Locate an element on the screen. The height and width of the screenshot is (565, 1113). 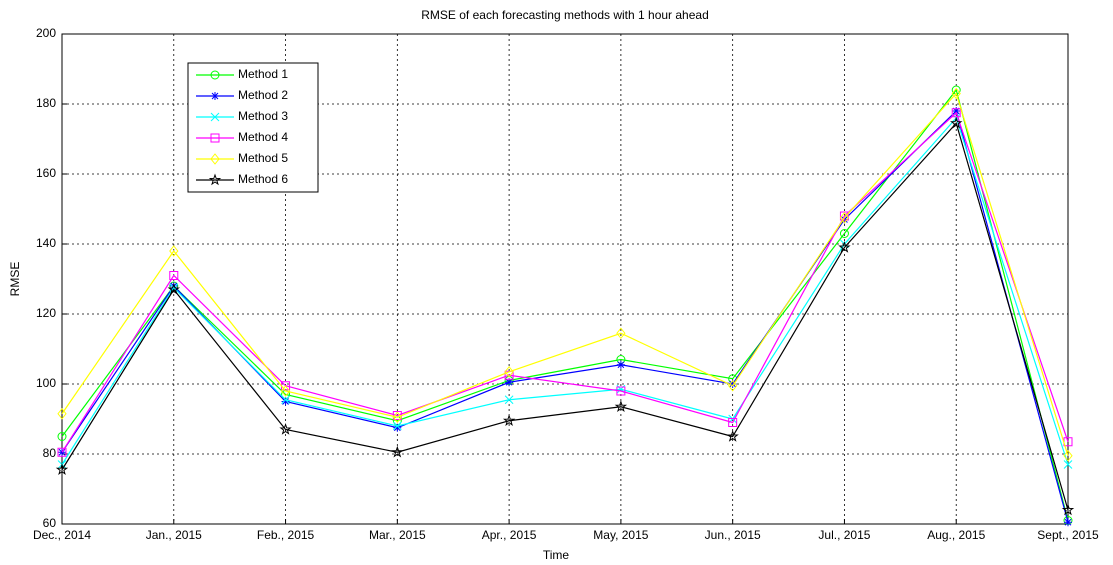
y-axis-label: RMSE is located at coordinates (15, 279).